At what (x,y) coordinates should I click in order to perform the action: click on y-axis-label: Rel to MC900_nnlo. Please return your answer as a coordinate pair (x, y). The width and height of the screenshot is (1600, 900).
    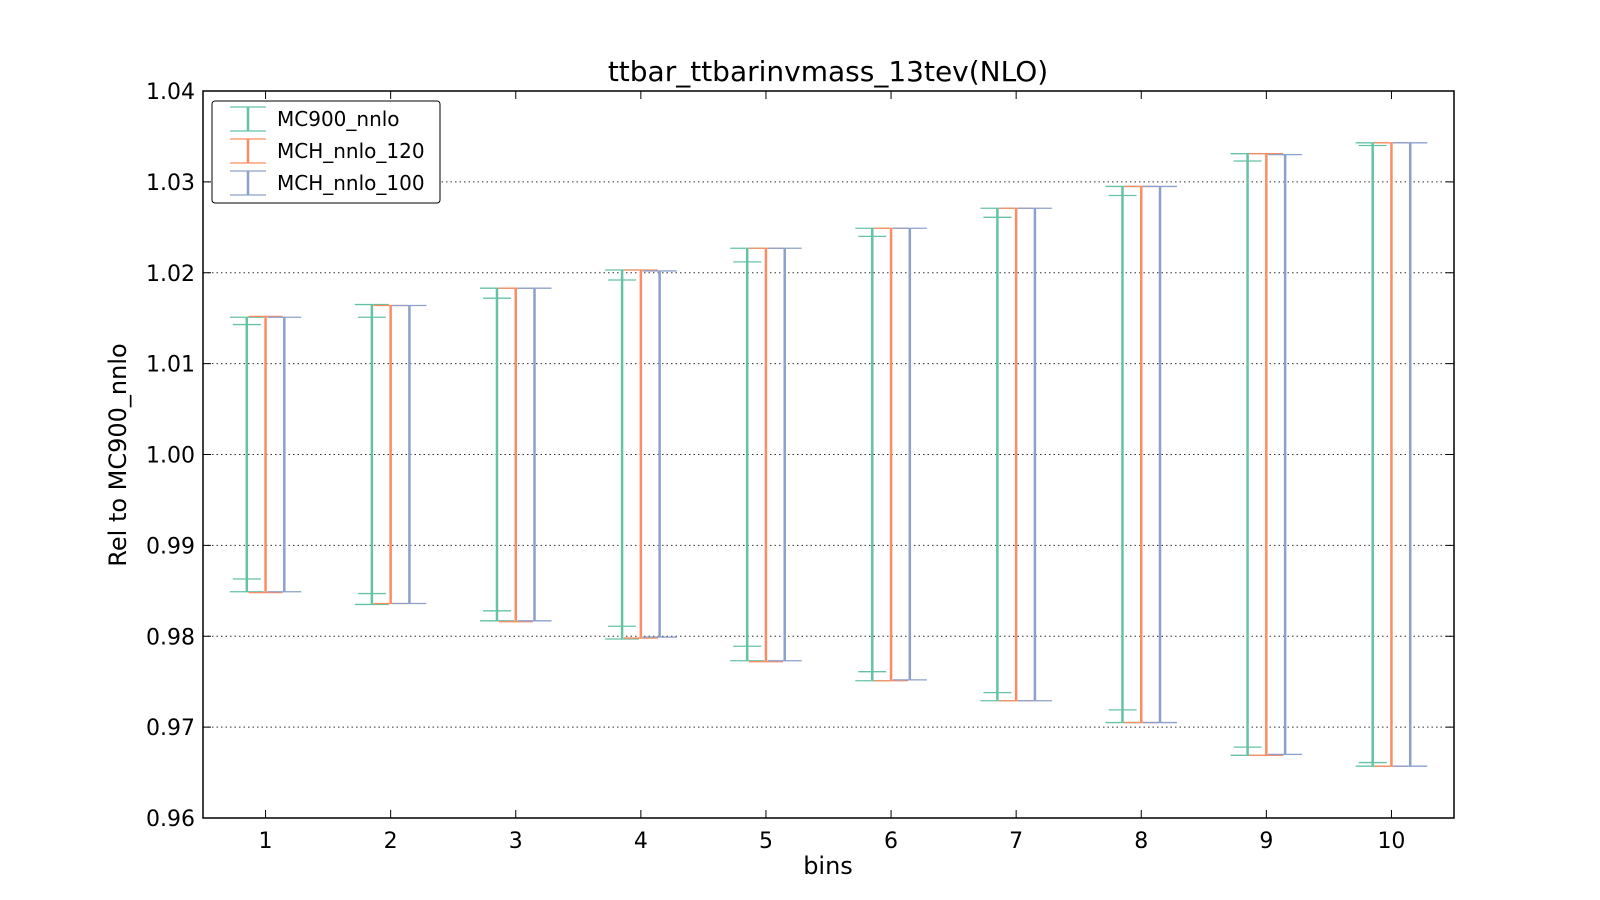
    Looking at the image, I should click on (118, 454).